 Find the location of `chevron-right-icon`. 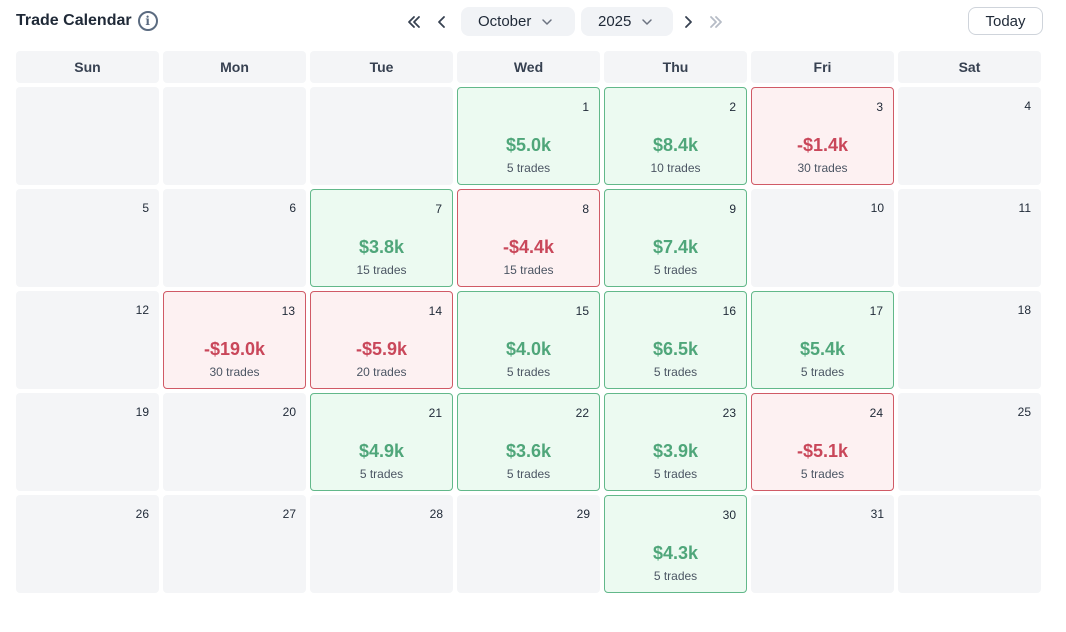

chevron-right-icon is located at coordinates (688, 21).